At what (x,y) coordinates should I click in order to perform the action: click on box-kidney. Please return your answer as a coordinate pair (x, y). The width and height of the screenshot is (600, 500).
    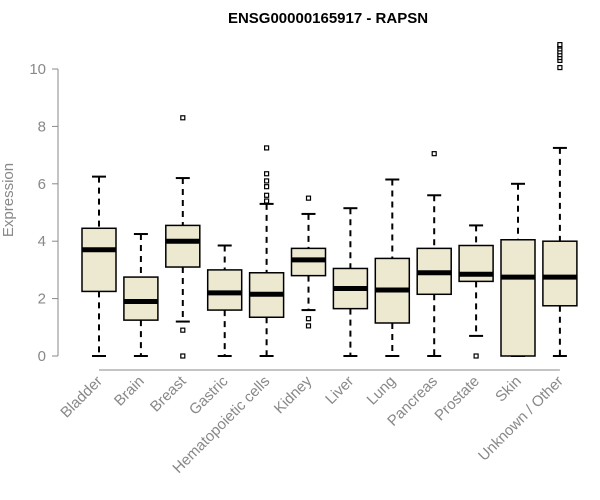
    Looking at the image, I should click on (308, 262).